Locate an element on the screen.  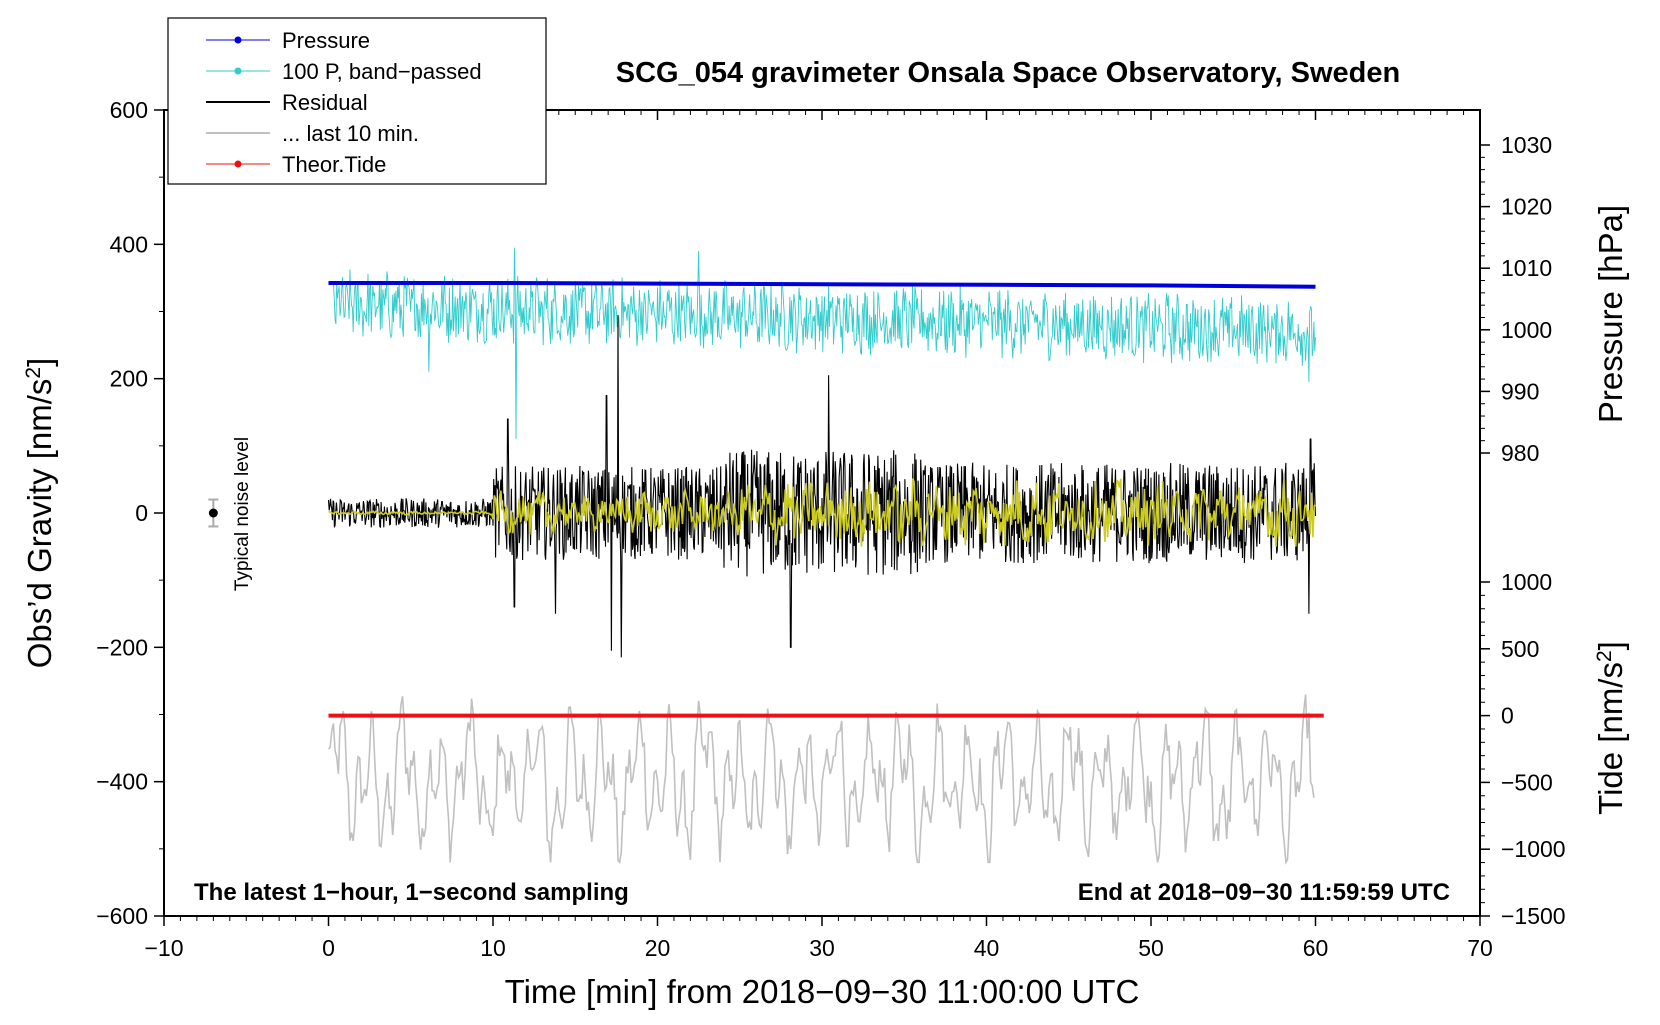
series-pressure-line is located at coordinates (822, 285).